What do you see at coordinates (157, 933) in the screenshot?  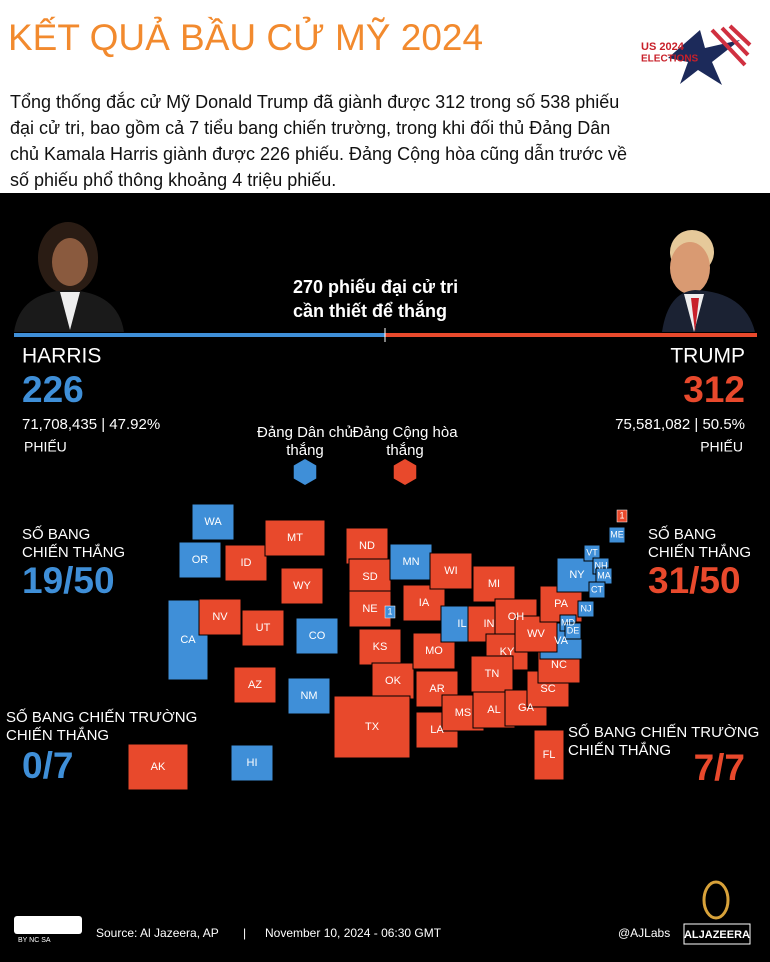 I see `source: Source: Al Jazeera, AP` at bounding box center [157, 933].